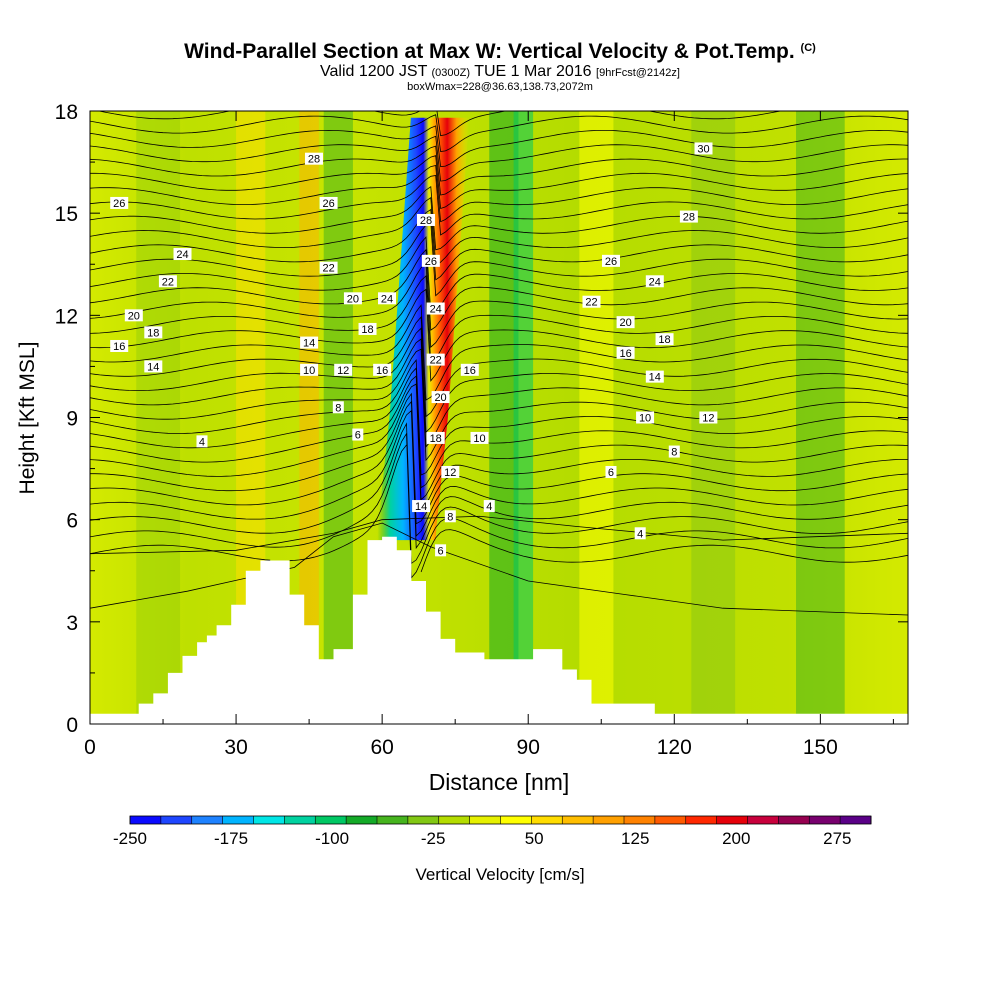 The height and width of the screenshot is (1000, 1000). I want to click on contour-label: 18, so click(367, 329).